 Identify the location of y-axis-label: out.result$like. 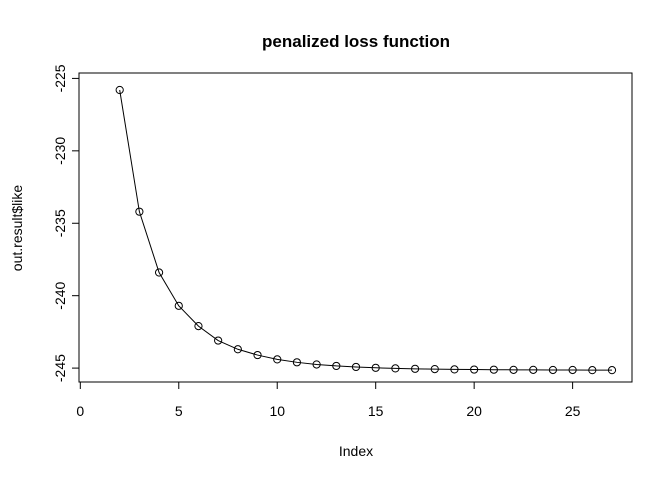
(17, 228).